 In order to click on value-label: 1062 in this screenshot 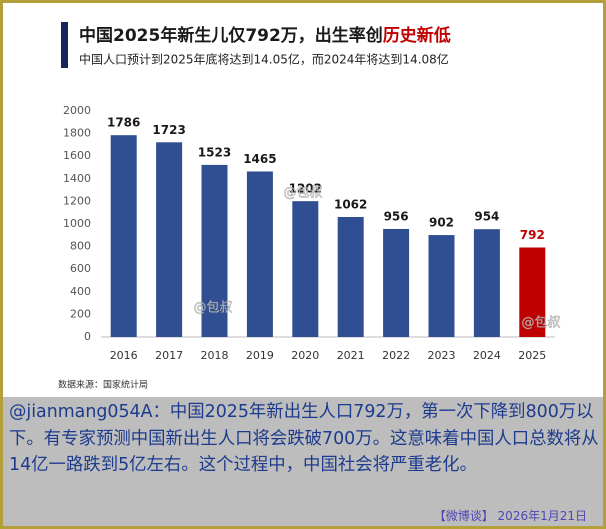, I will do `click(350, 204)`.